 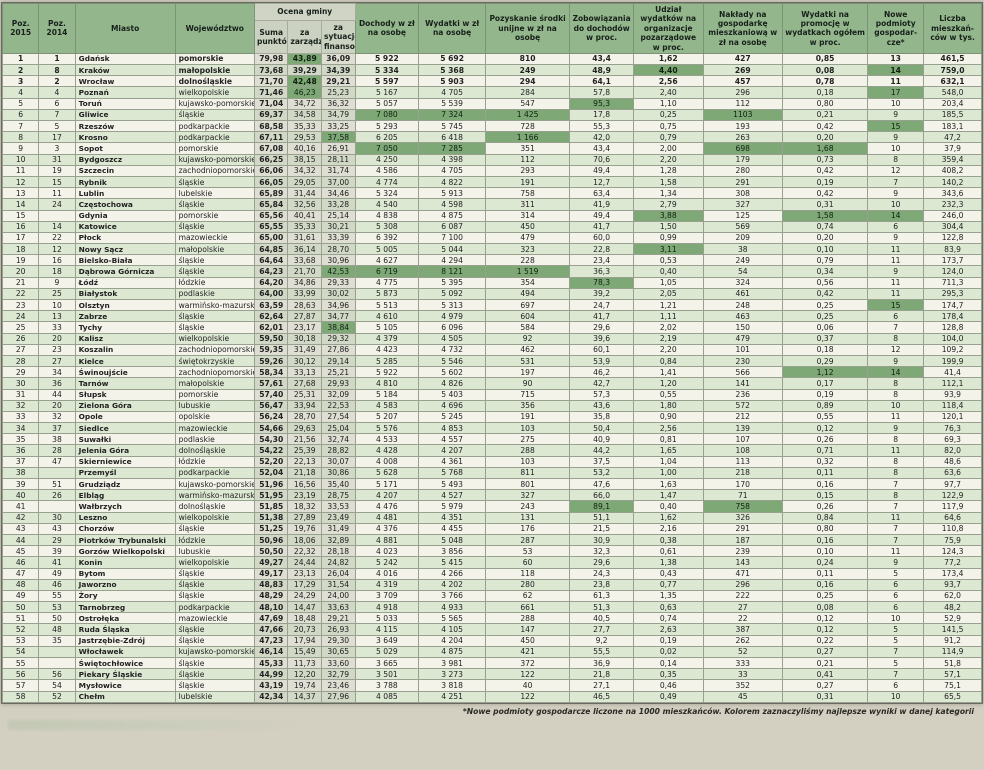 What do you see at coordinates (601, 596) in the screenshot?
I see `table-cell: 61,3` at bounding box center [601, 596].